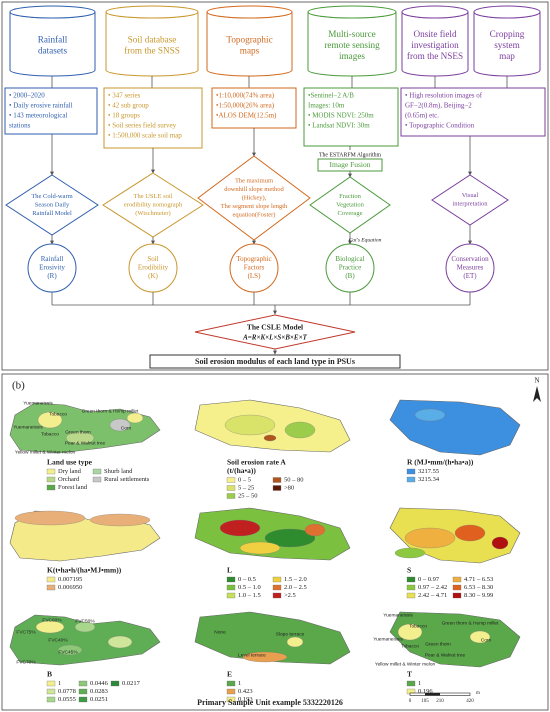  I want to click on detail-line: • Topographic Condition, so click(440, 126).